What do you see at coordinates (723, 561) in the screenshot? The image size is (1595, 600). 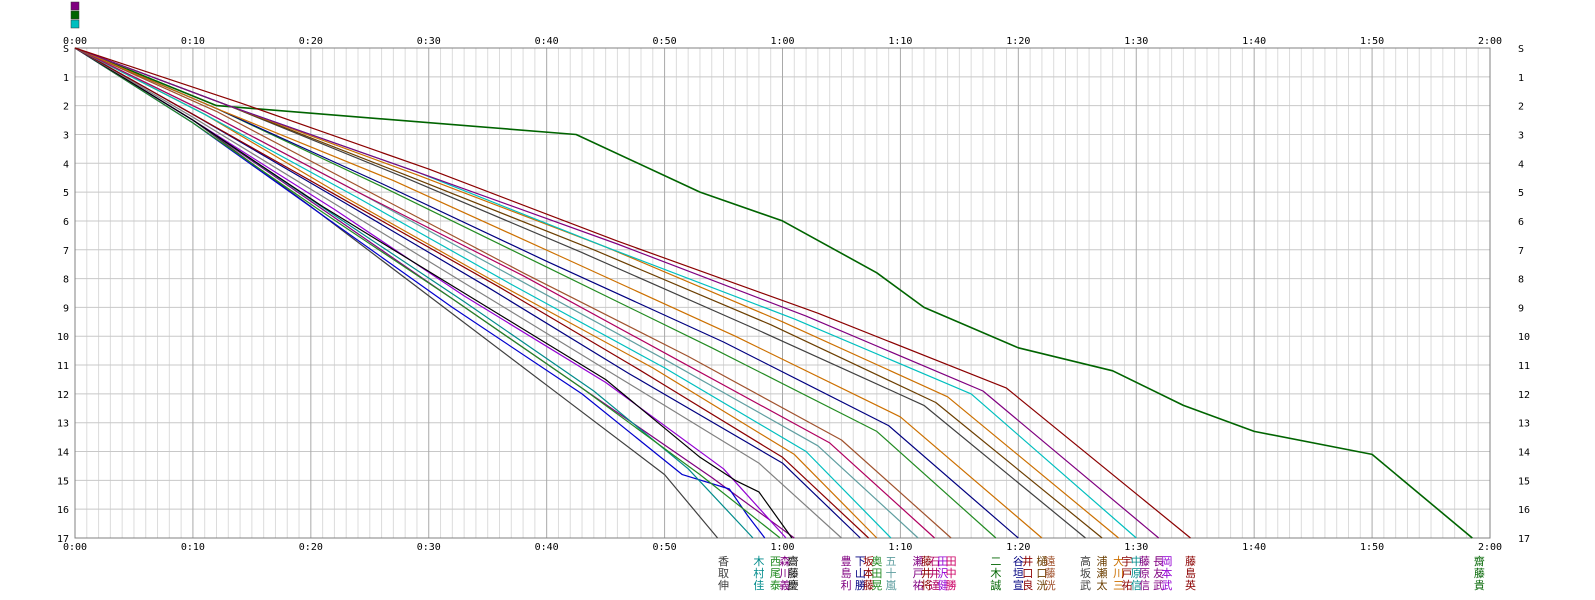 I see `runner-label-char: 香` at bounding box center [723, 561].